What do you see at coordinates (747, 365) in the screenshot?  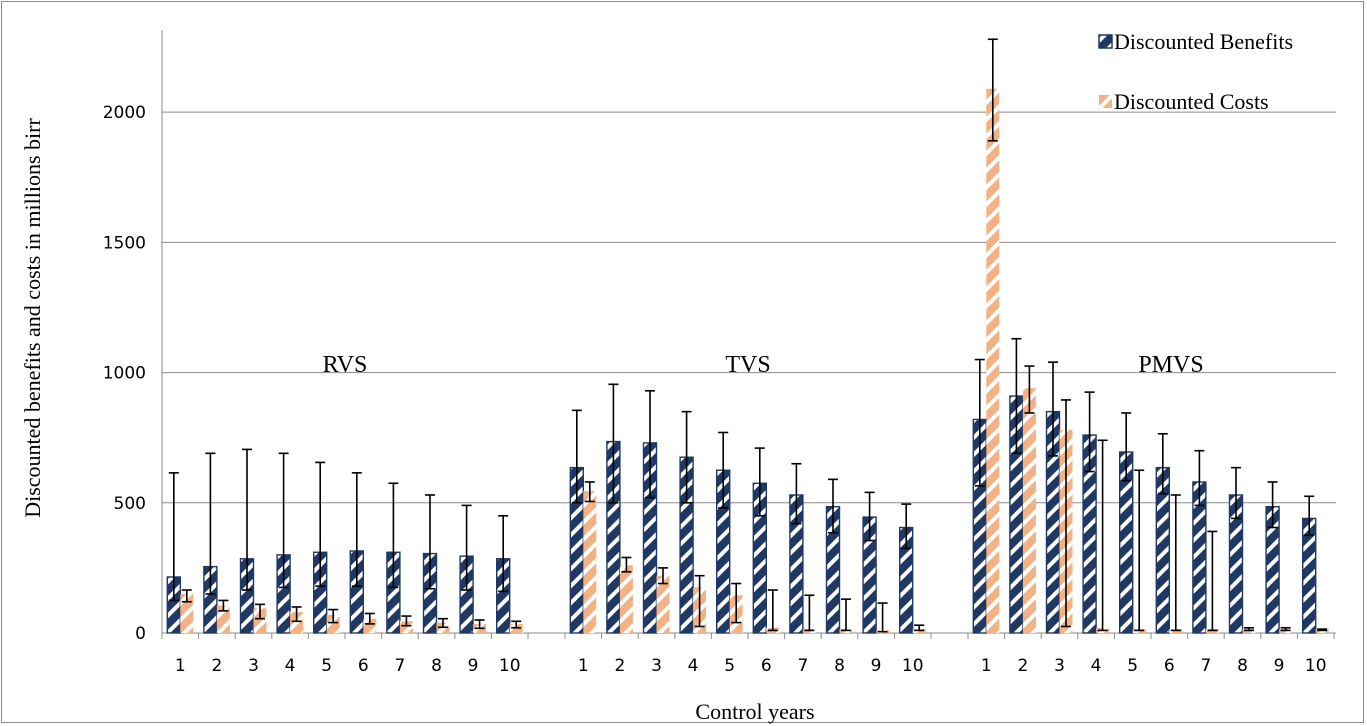 I see `group-label-tvs: TVS` at bounding box center [747, 365].